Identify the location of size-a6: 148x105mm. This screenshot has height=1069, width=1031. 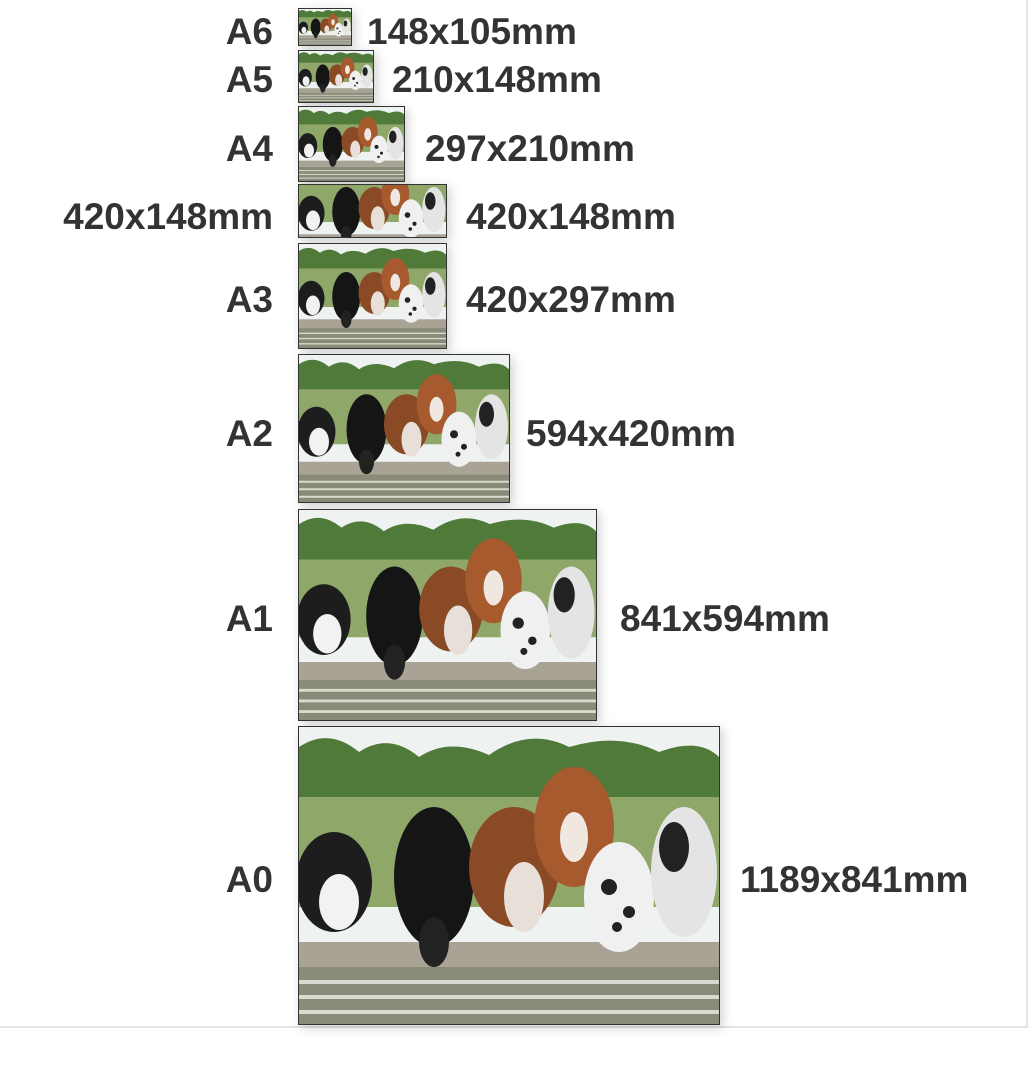
(472, 31).